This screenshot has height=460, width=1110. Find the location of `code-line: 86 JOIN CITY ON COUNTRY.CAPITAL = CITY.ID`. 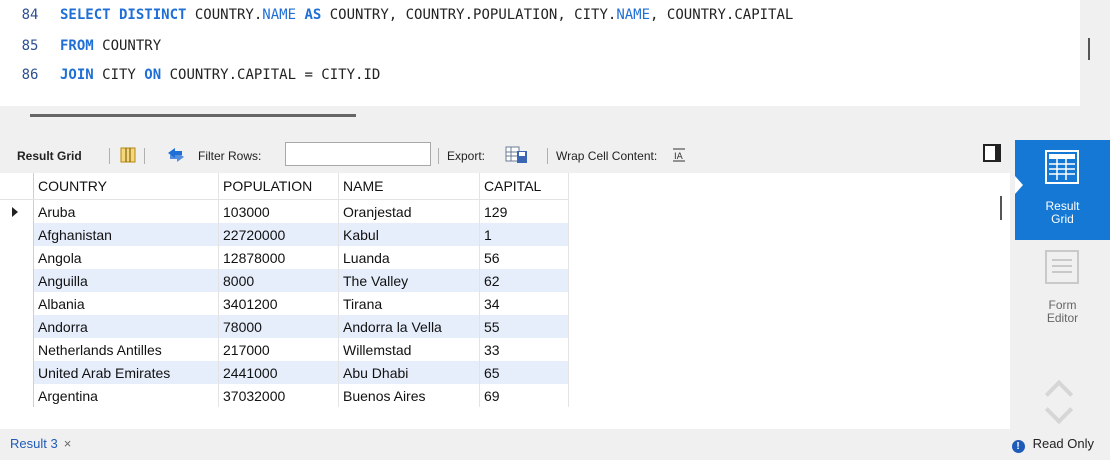

code-line: 86 JOIN CITY ON COUNTRY.CAPITAL = CITY.ID is located at coordinates (190, 75).